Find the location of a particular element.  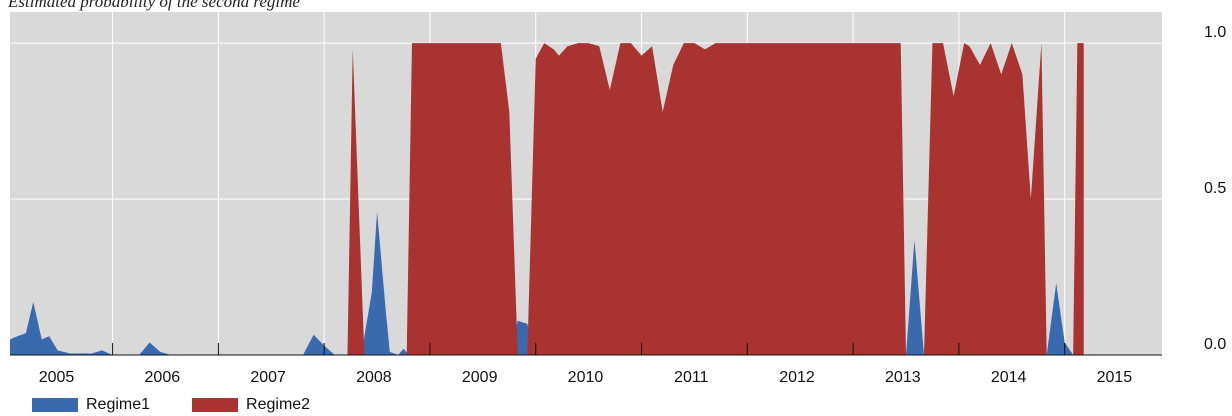

legend: Regime1 Regime2 is located at coordinates (192, 405).